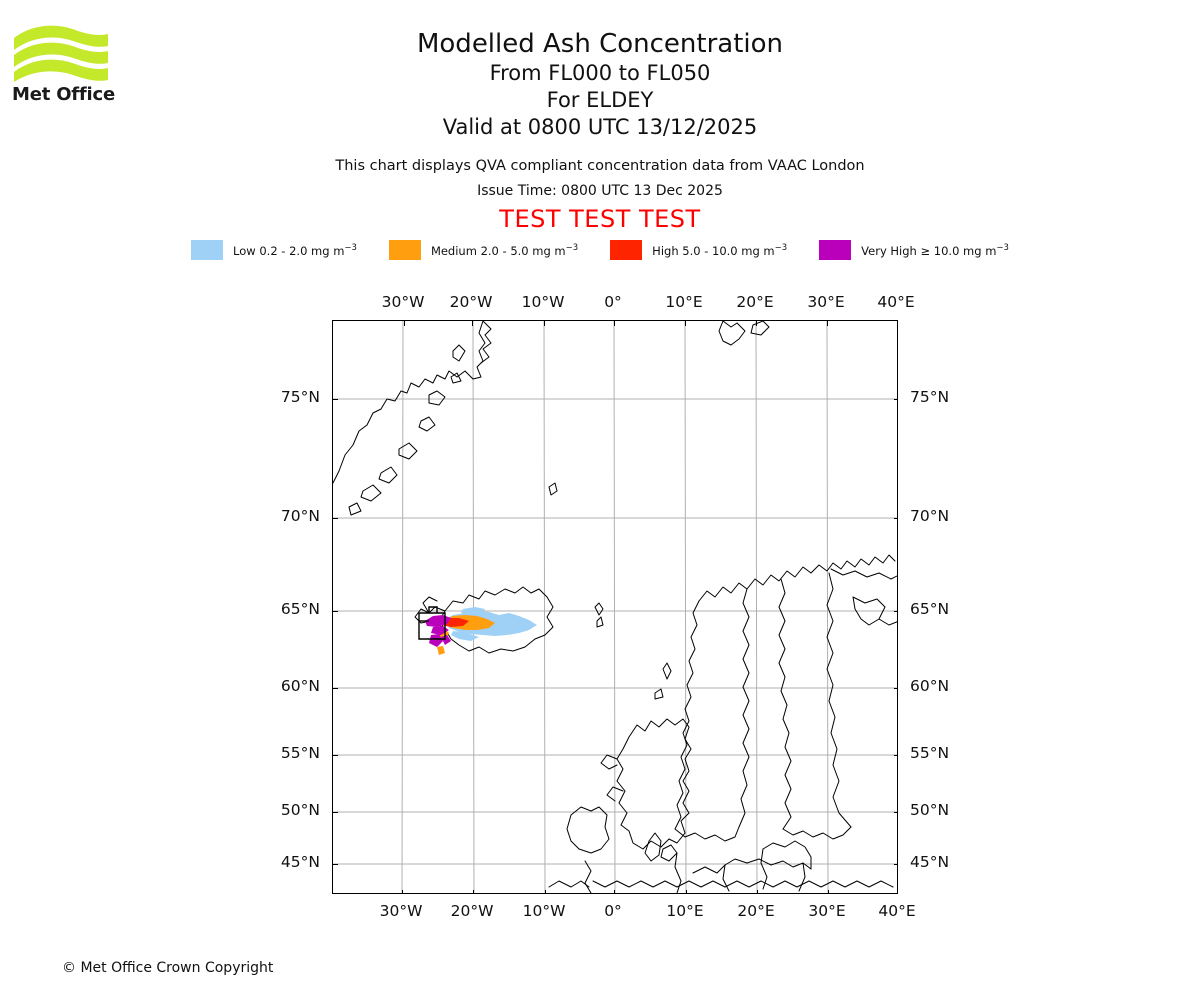  What do you see at coordinates (300, 609) in the screenshot?
I see `lat-label-left-2: 65°N` at bounding box center [300, 609].